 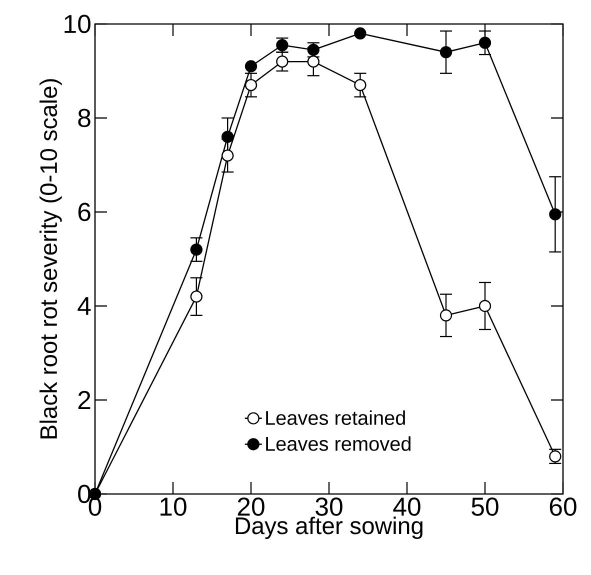 What do you see at coordinates (485, 507) in the screenshot?
I see `x-tick-label: 50` at bounding box center [485, 507].